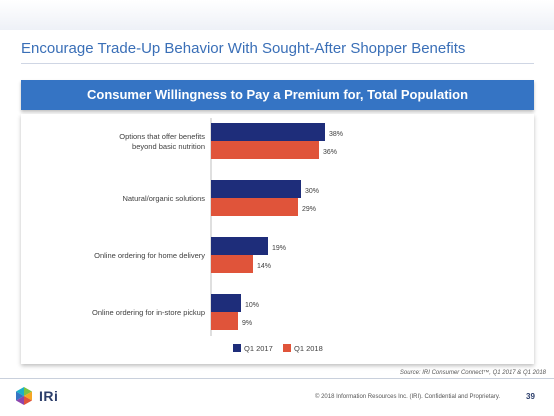 This screenshot has height=416, width=554. I want to click on data-label: 29%, so click(309, 209).